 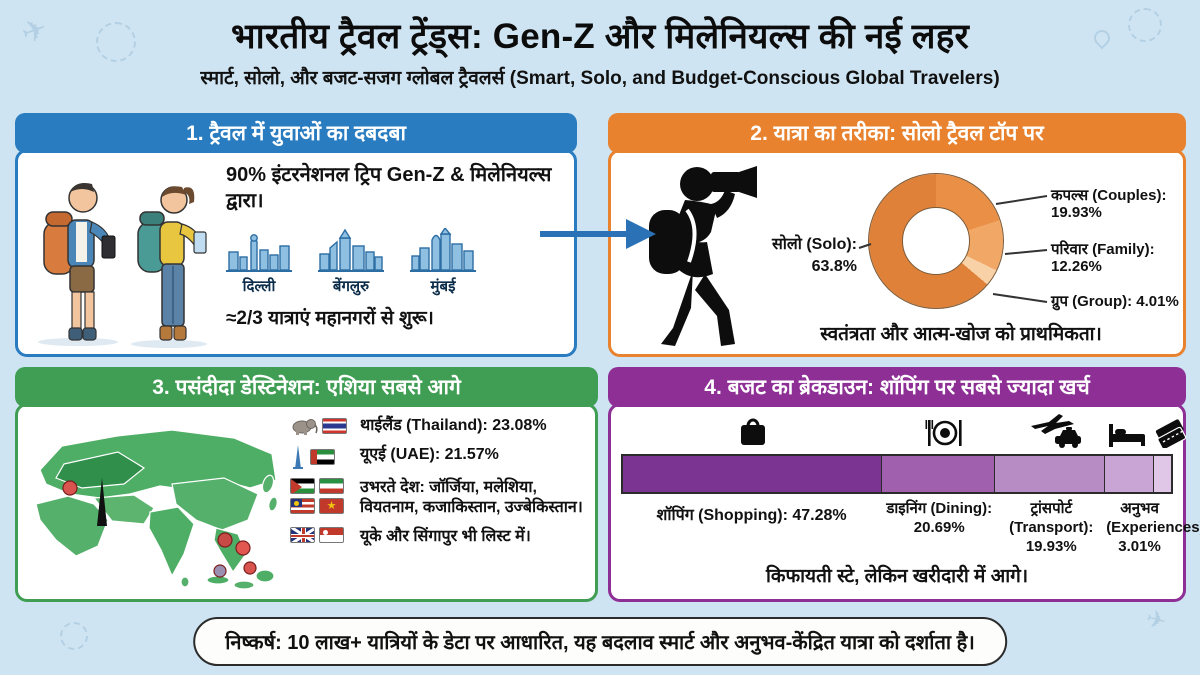 I want to click on donut-label-solo-name: सोलो (Solo):, so click(x=814, y=244).